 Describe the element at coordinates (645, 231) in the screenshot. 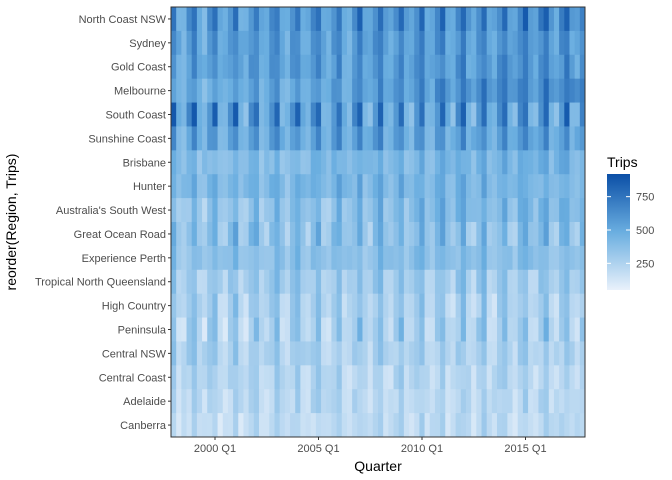

I see `legend-tick-label: 500` at that location.